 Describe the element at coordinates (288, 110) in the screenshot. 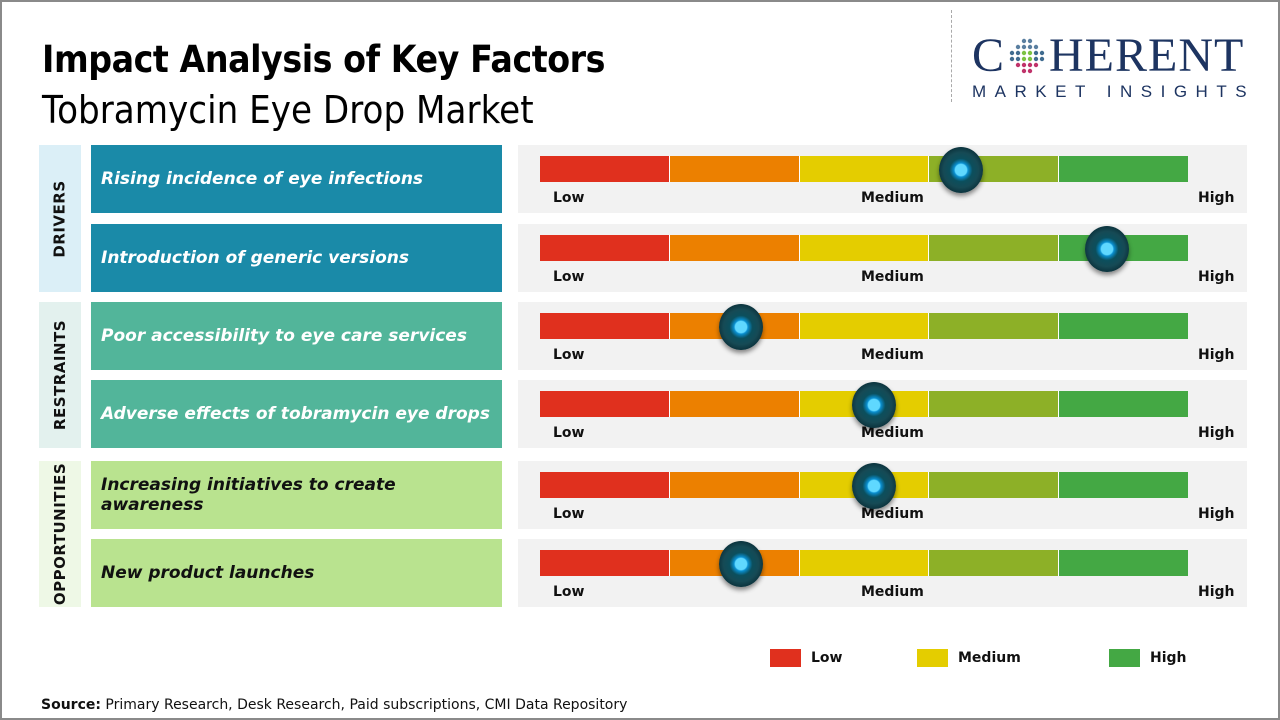

I see `page-subtitle: Tobramycin Eye Drop Market` at that location.